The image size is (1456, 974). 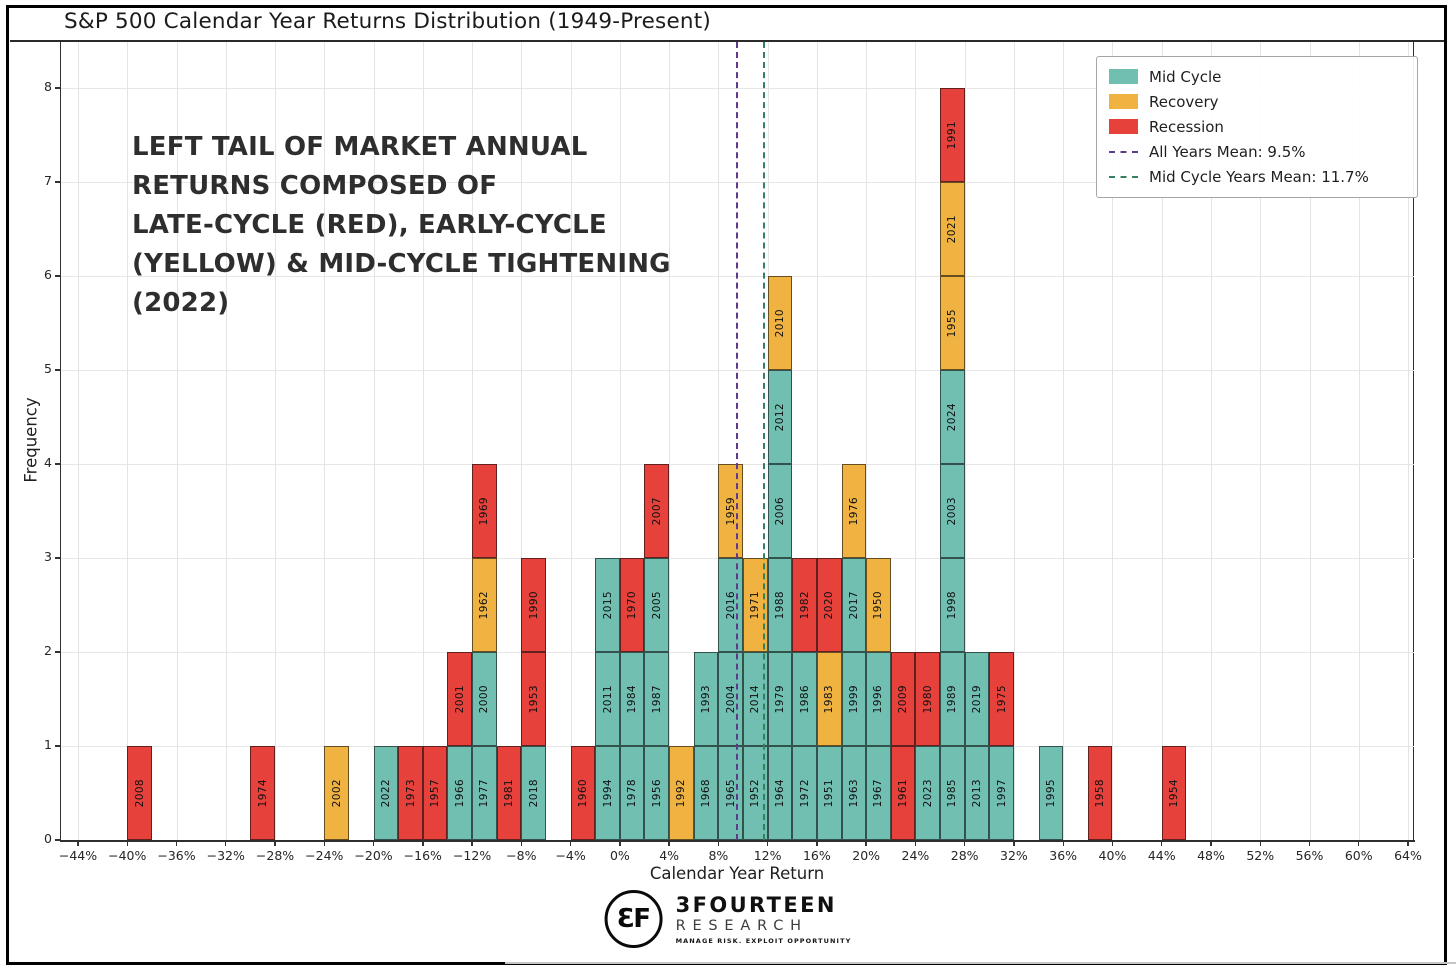 What do you see at coordinates (755, 793) in the screenshot?
I see `year-label: 1952` at bounding box center [755, 793].